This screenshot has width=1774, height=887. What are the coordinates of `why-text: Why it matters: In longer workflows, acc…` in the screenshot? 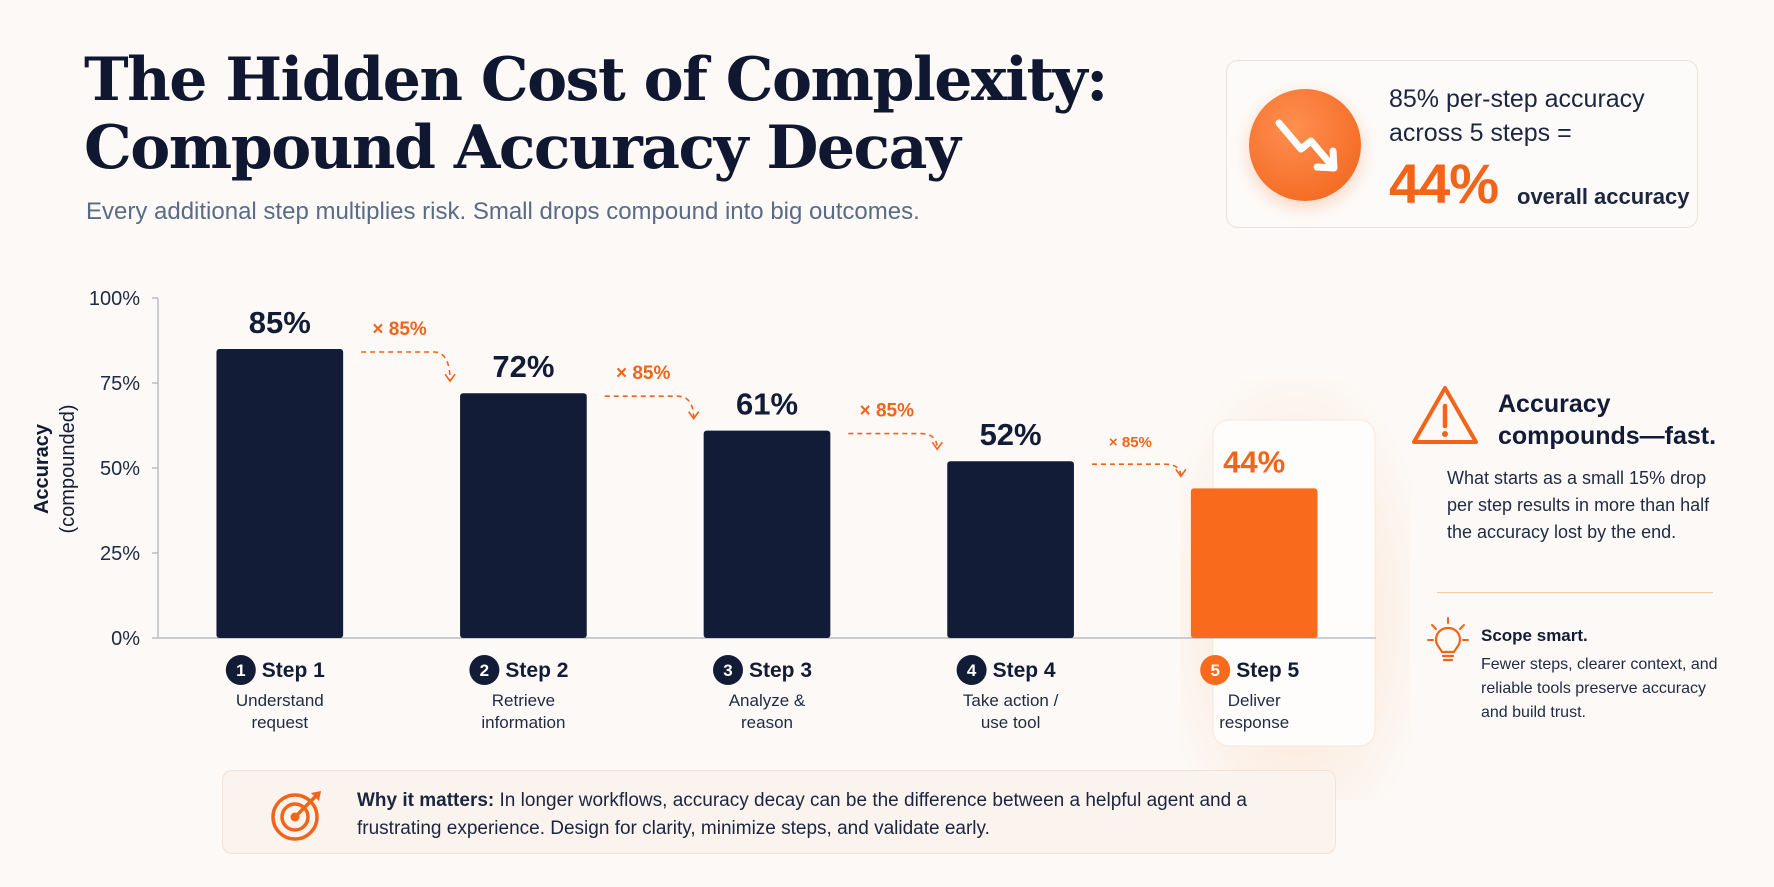 It's located at (837, 815).